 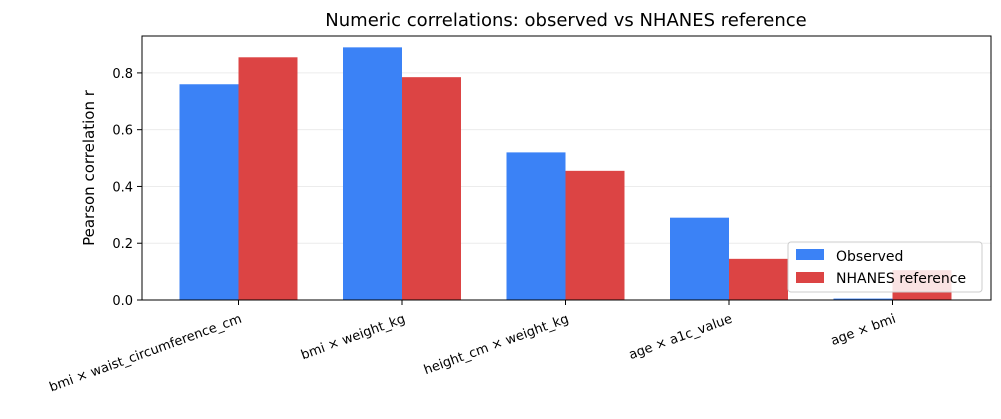 What do you see at coordinates (146, 354) in the screenshot?
I see `x-tick-label: bmi × waist_circumference_cm` at bounding box center [146, 354].